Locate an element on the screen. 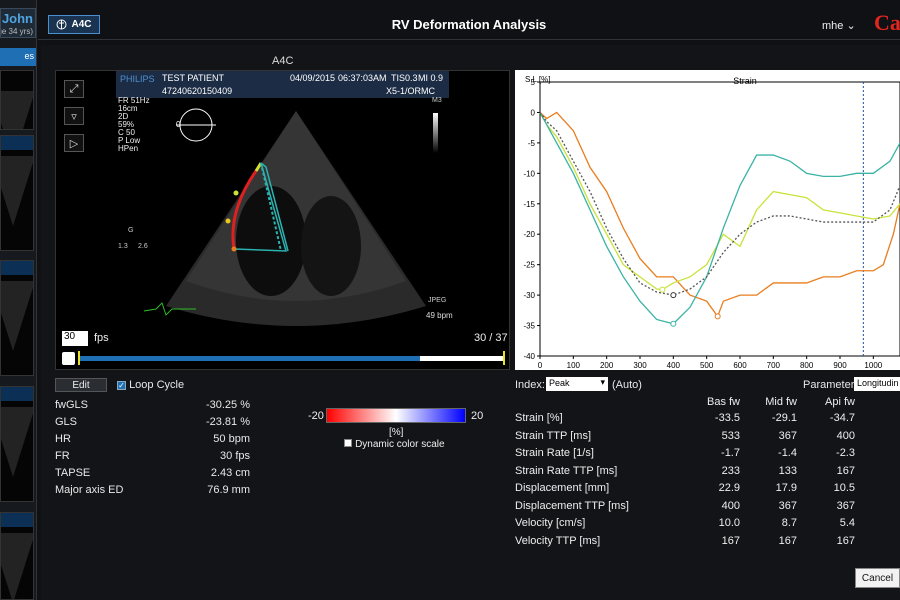 Image resolution: width=900 pixels, height=600 pixels. y-tick-label: -15 is located at coordinates (529, 204).